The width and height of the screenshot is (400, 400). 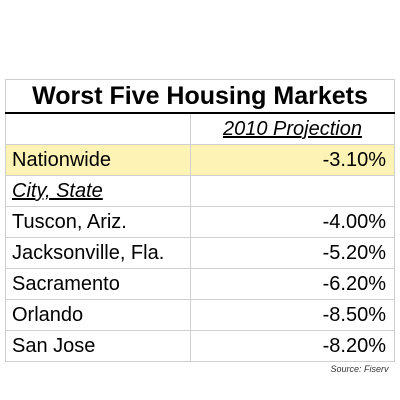 I want to click on table-row: Orlando -8.50%, so click(x=200, y=315).